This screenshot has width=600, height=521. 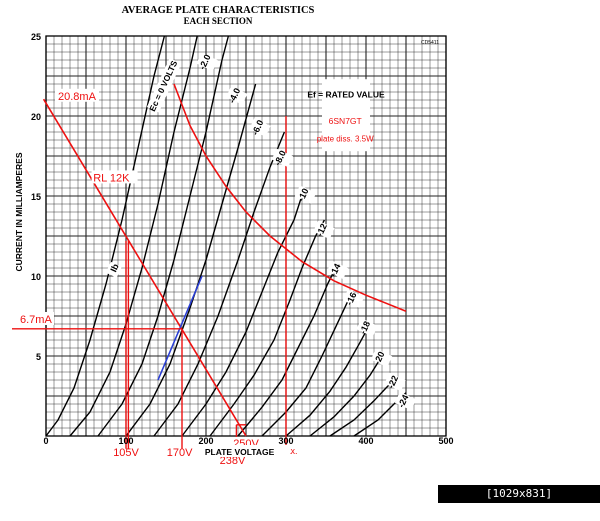 What do you see at coordinates (430, 43) in the screenshot?
I see `code-label: CD5411` at bounding box center [430, 43].